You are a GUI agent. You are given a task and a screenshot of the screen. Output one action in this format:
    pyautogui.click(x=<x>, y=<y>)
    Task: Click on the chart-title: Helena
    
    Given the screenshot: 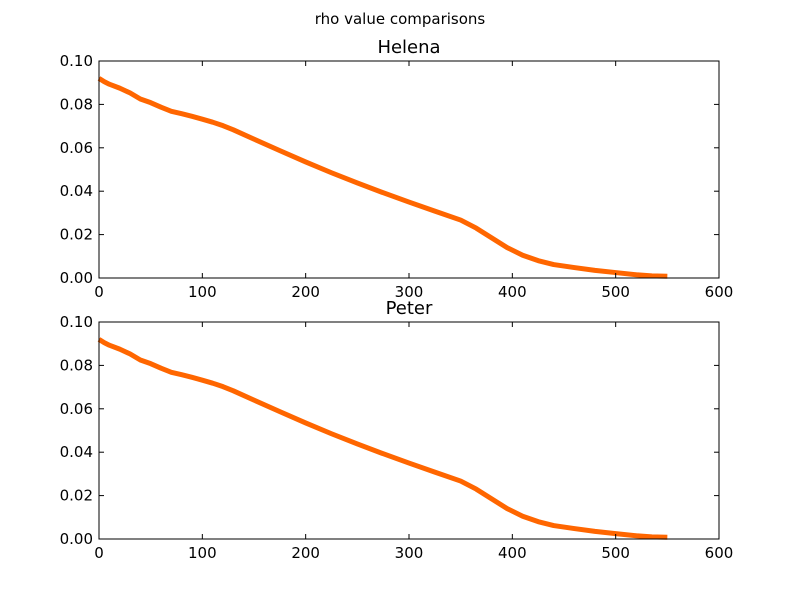 What is the action you would take?
    pyautogui.click(x=408, y=47)
    